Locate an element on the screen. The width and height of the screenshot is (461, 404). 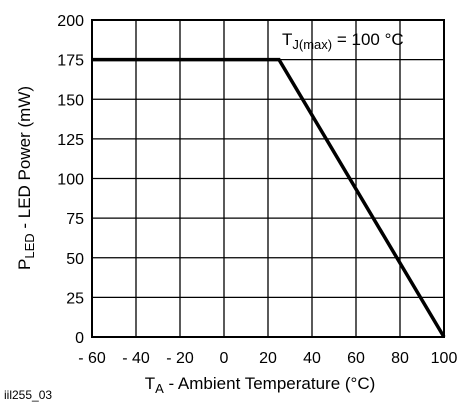
y-axis-label: PLED - LED Power (mW) is located at coordinates (26, 178).